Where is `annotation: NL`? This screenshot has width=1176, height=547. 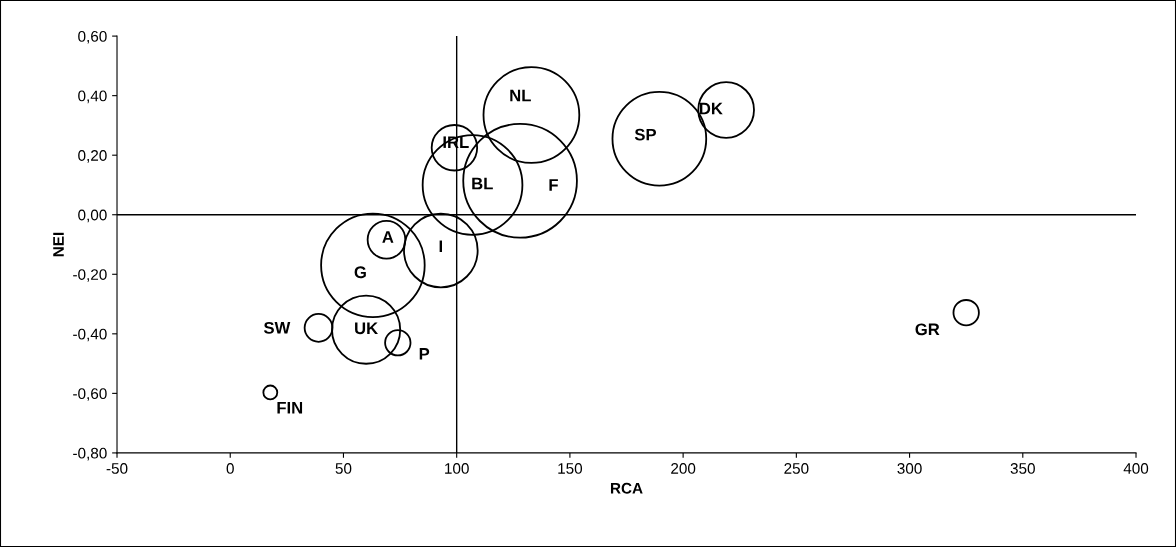
annotation: NL is located at coordinates (520, 95).